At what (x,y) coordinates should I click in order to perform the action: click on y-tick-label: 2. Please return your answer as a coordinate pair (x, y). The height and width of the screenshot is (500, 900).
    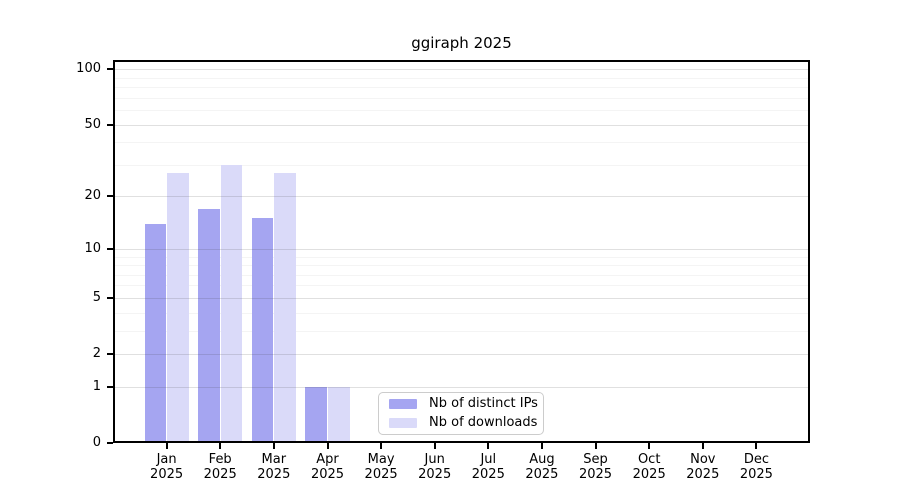
    Looking at the image, I should click on (96, 353).